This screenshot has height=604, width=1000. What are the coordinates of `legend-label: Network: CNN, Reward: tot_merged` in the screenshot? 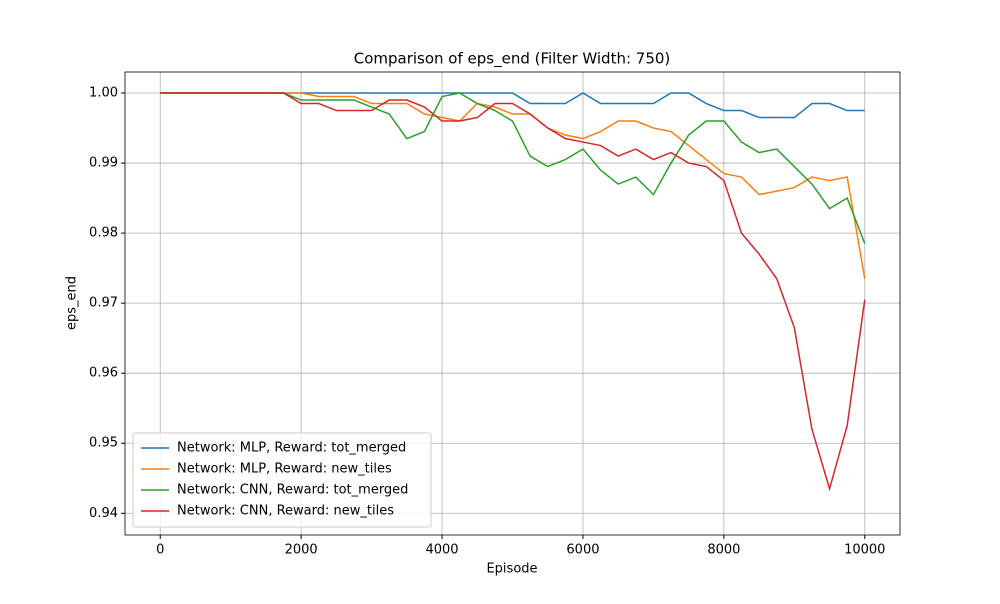 It's located at (292, 490).